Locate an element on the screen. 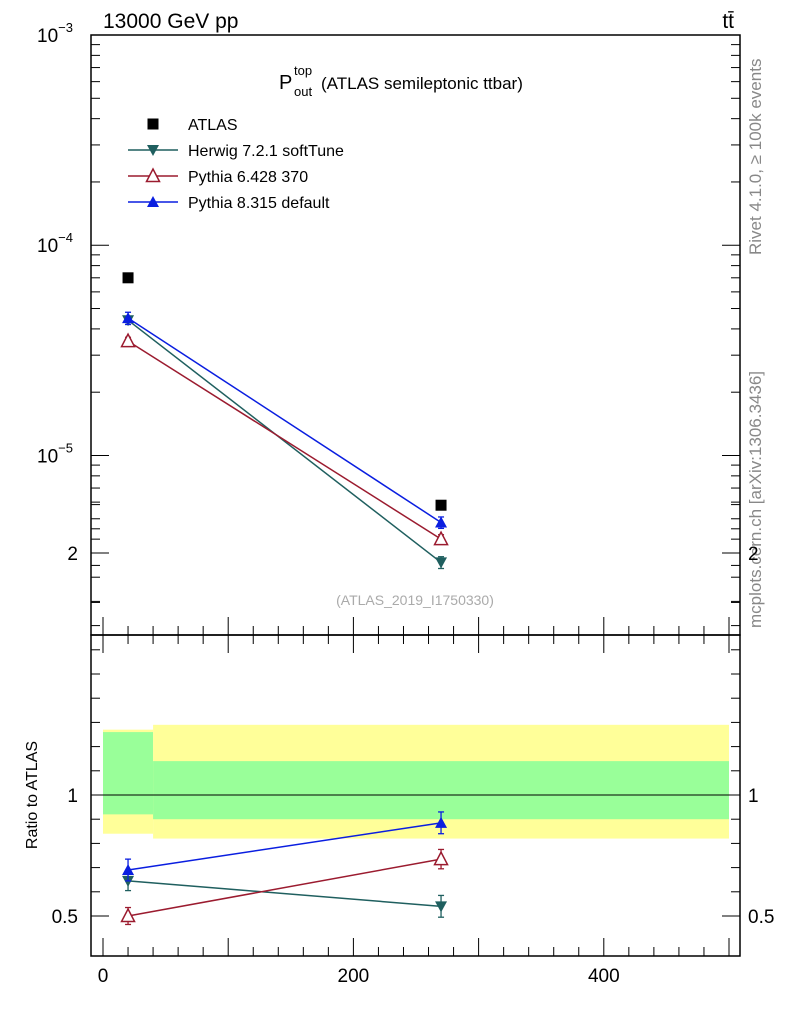 Image resolution: width=786 pixels, height=1024 pixels. series-atlas is located at coordinates (284, 391).